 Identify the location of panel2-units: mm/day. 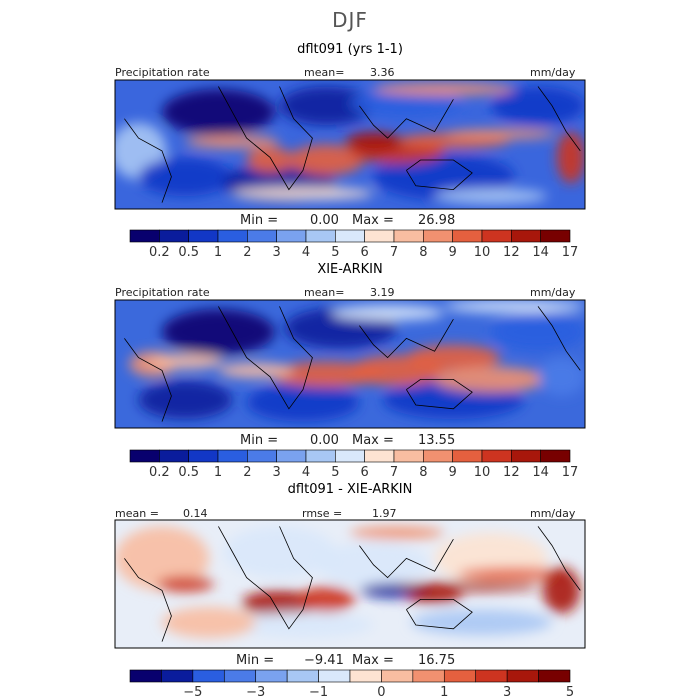
(553, 292).